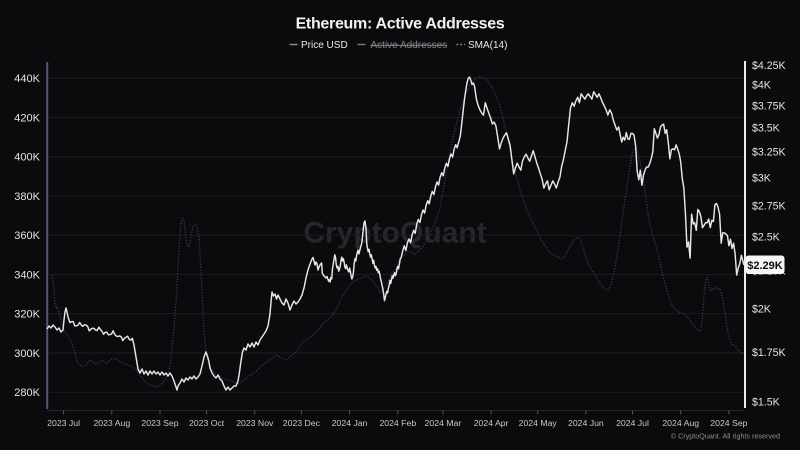 This screenshot has width=800, height=450. What do you see at coordinates (409, 45) in the screenshot?
I see `svg-text: Active Addresses` at bounding box center [409, 45].